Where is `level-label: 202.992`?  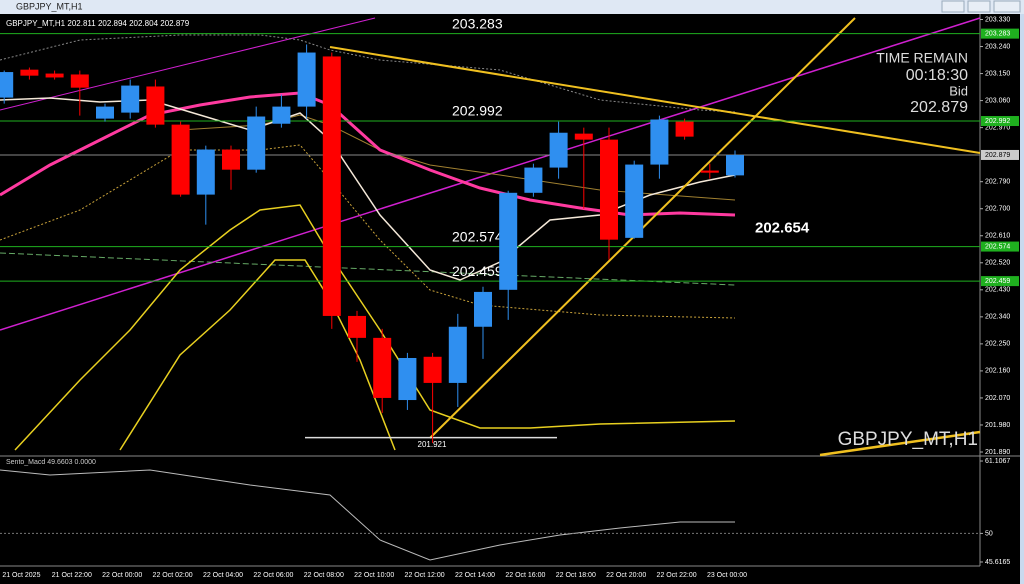 level-label: 202.992 is located at coordinates (477, 111).